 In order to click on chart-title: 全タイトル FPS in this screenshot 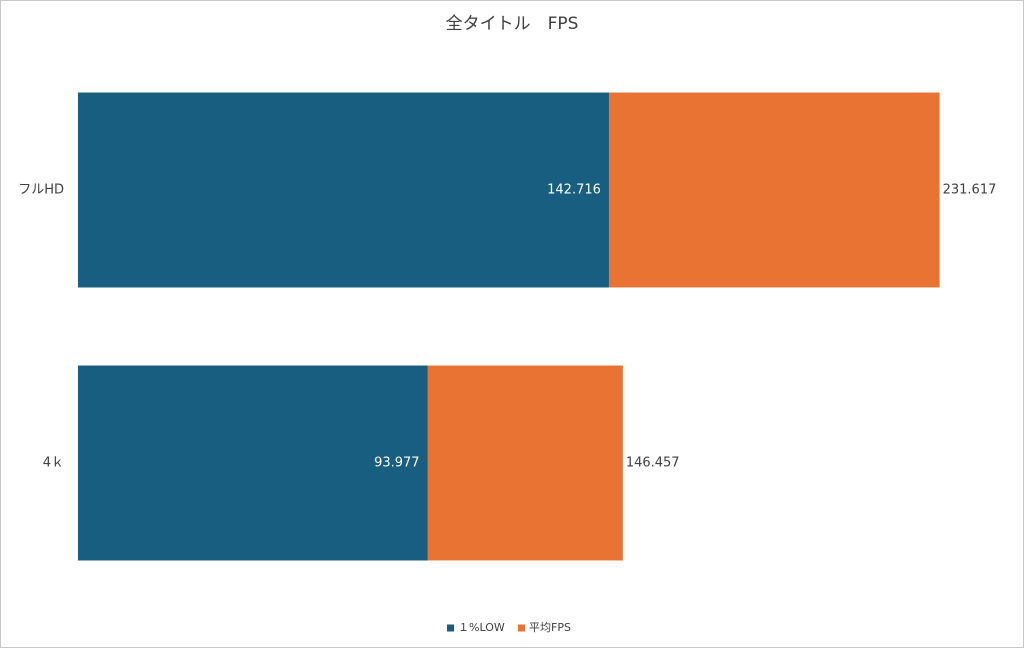, I will do `click(512, 24)`.